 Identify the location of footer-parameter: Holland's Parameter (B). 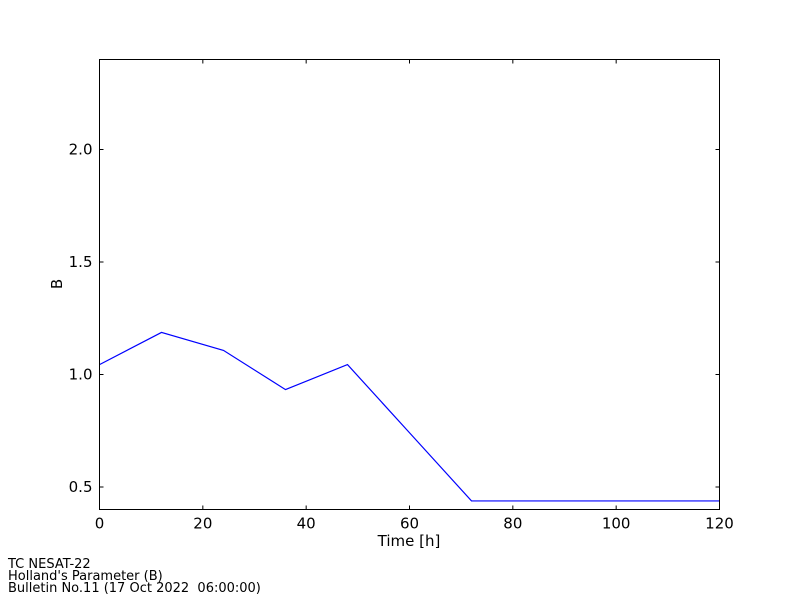
(85, 576).